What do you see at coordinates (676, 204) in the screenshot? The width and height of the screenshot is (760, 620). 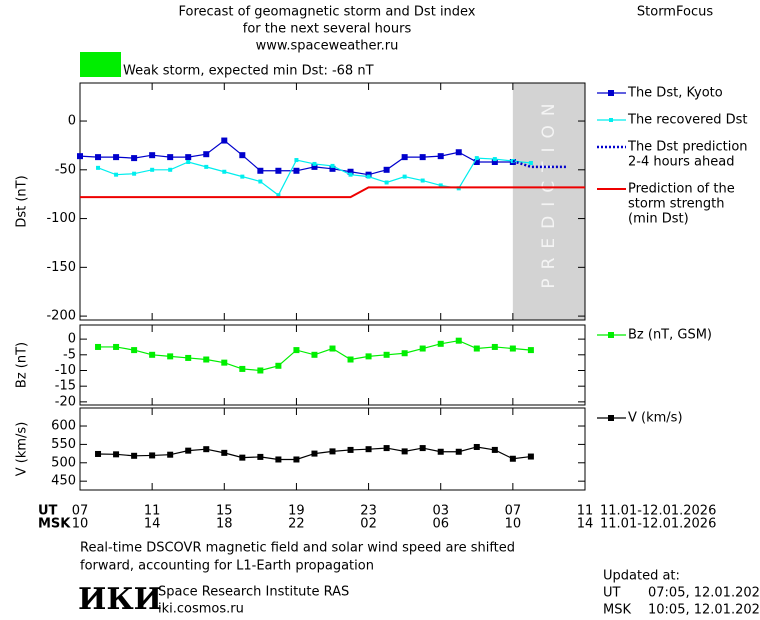 I see `legend-label: storm strength` at bounding box center [676, 204].